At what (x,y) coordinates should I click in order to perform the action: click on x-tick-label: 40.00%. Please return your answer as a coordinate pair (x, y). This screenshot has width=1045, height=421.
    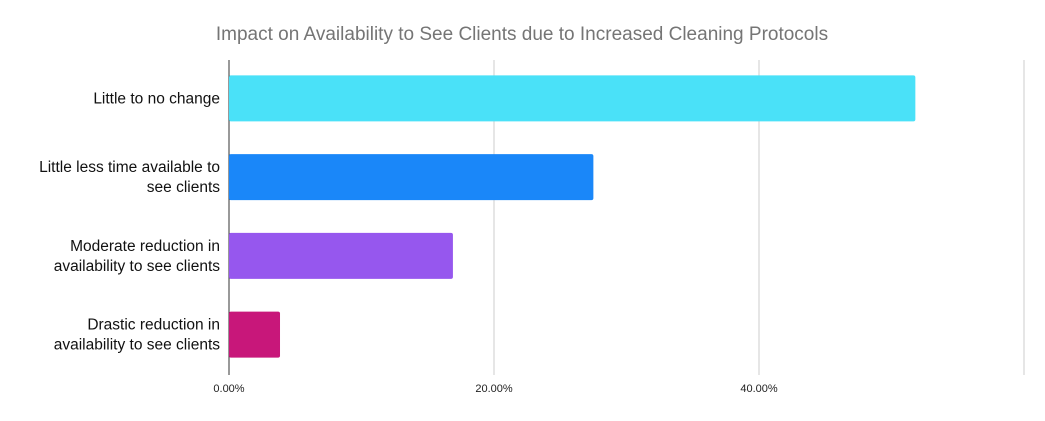
    Looking at the image, I should click on (759, 389).